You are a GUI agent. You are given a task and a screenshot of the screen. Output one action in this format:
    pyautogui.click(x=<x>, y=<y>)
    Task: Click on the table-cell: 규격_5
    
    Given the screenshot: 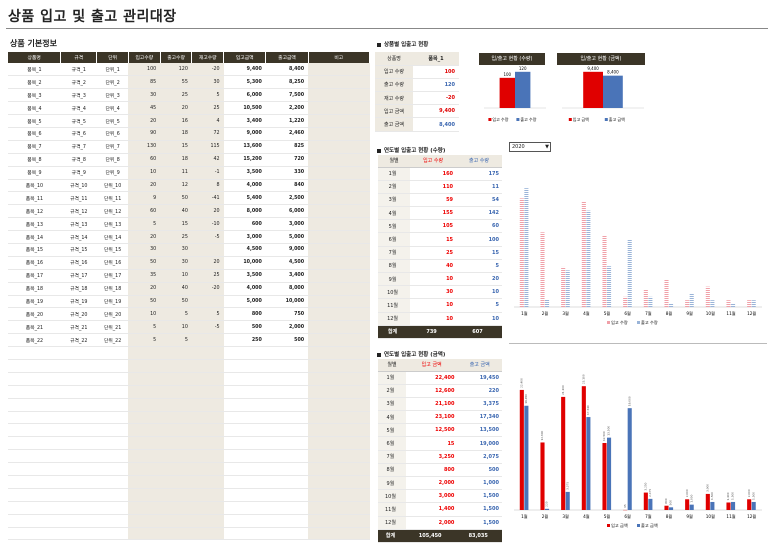 What is the action you would take?
    pyautogui.click(x=79, y=121)
    